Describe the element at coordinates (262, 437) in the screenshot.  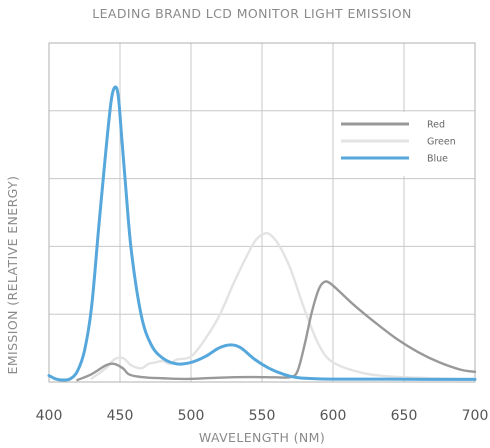
I see `x-axis-label: WAVELENGTH (NM)` at that location.